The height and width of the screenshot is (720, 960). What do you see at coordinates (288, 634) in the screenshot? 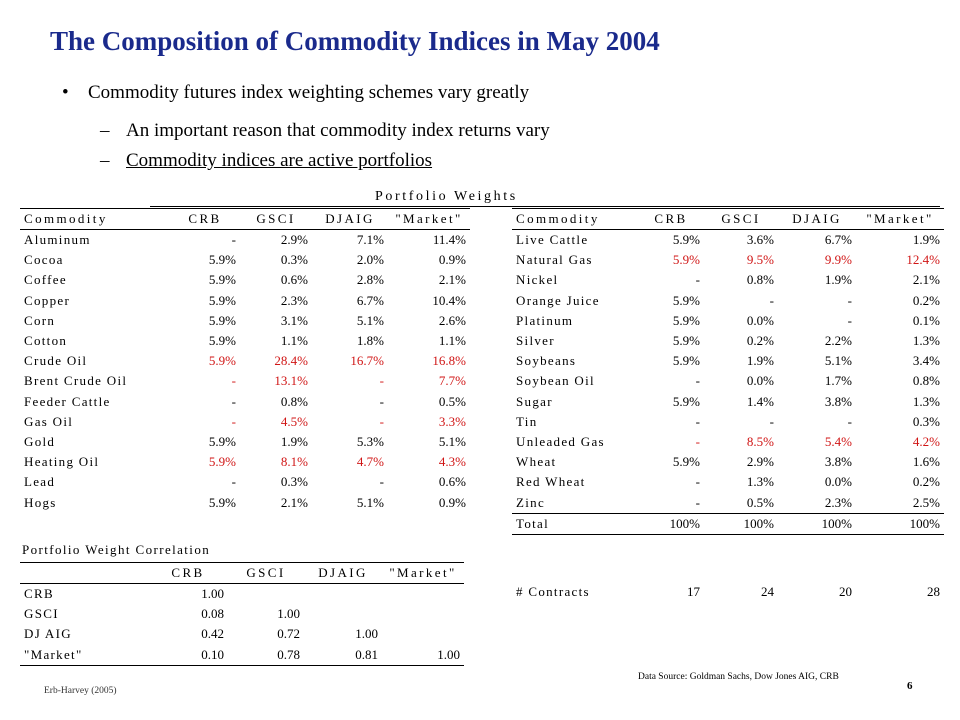
I see `gsci-value-cell: 0.72` at bounding box center [288, 634].